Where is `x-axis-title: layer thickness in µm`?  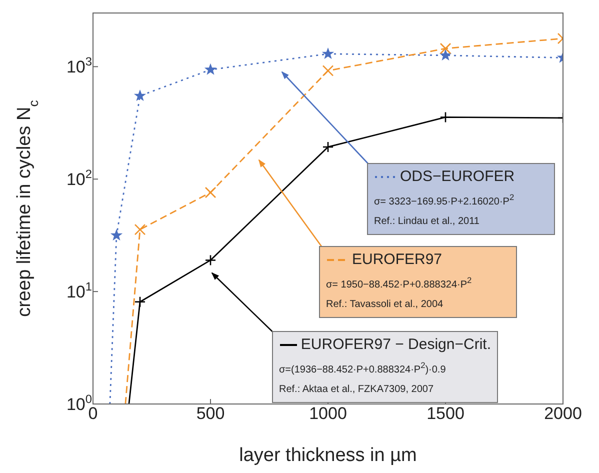 x-axis-title: layer thickness in µm is located at coordinates (328, 455).